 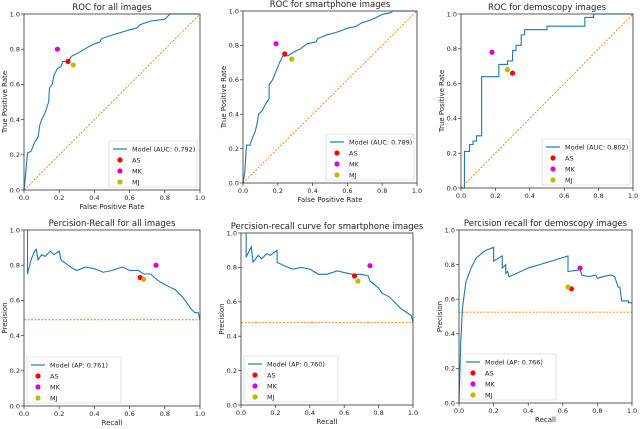 I want to click on legend: Model (AP: 0.761) AS MK MJ, so click(x=74, y=380).